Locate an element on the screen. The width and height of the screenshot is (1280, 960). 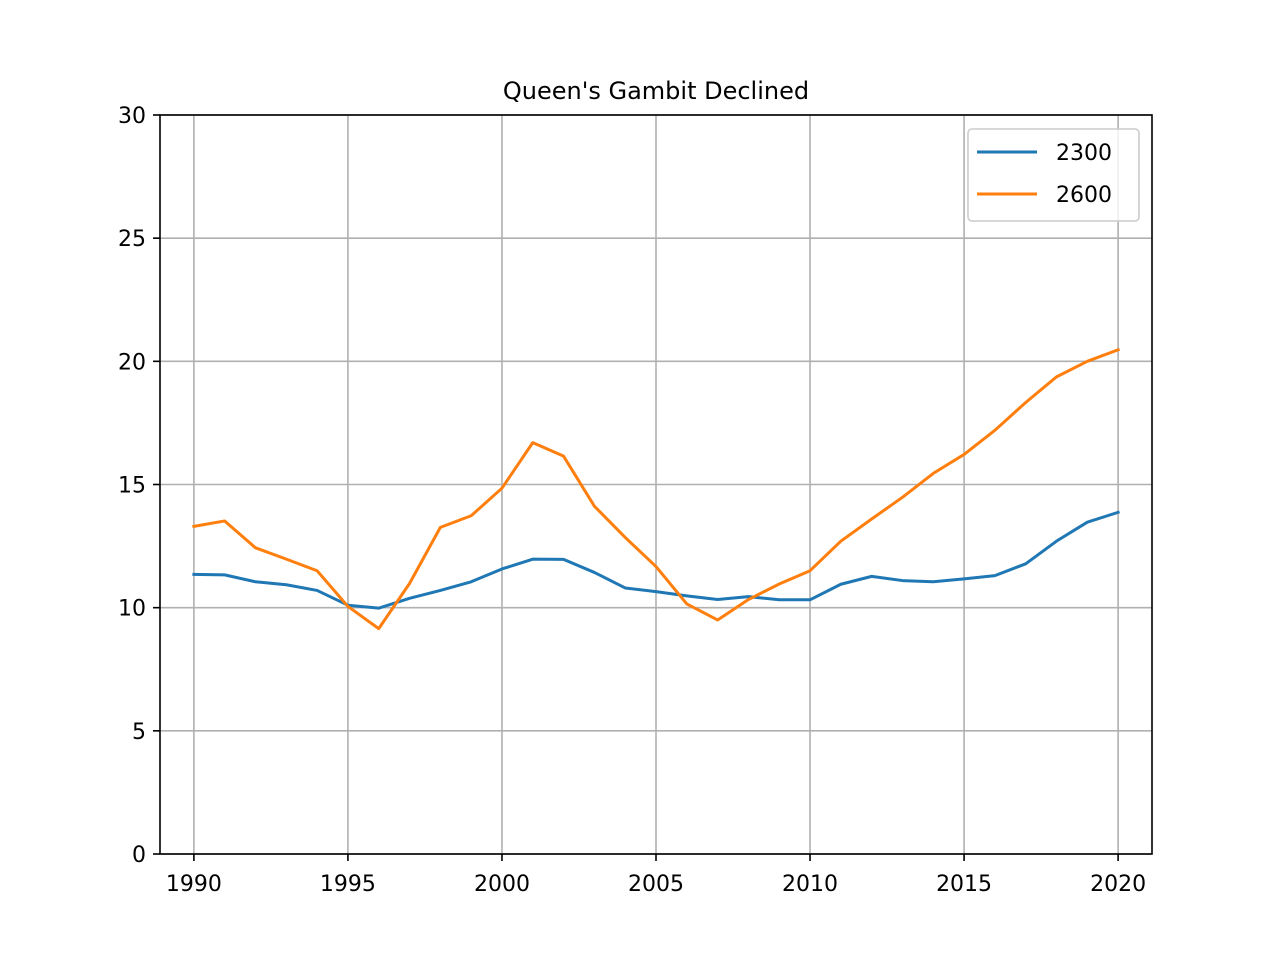
x-tick-label: 2000 is located at coordinates (502, 884).